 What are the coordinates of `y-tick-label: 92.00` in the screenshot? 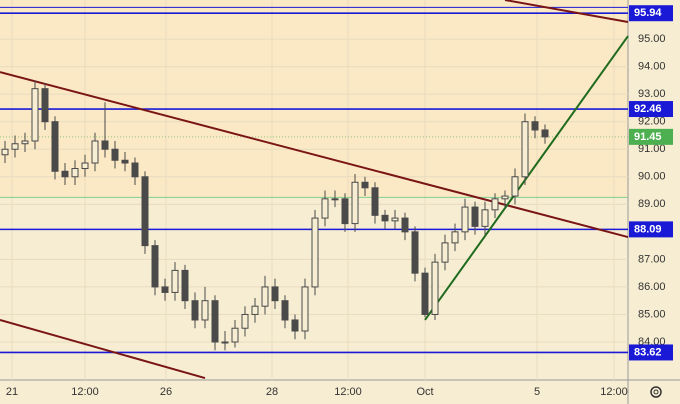 It's located at (652, 122).